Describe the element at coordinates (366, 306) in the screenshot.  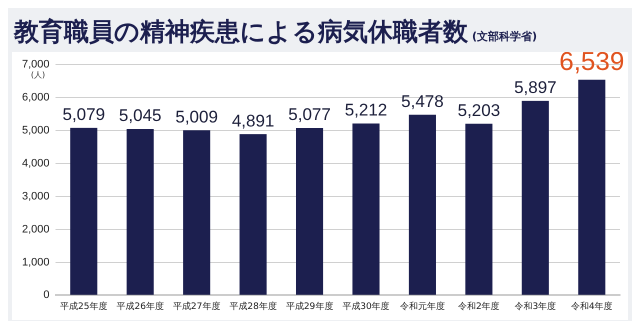
I see `x-tick-label: 平成30年度` at that location.